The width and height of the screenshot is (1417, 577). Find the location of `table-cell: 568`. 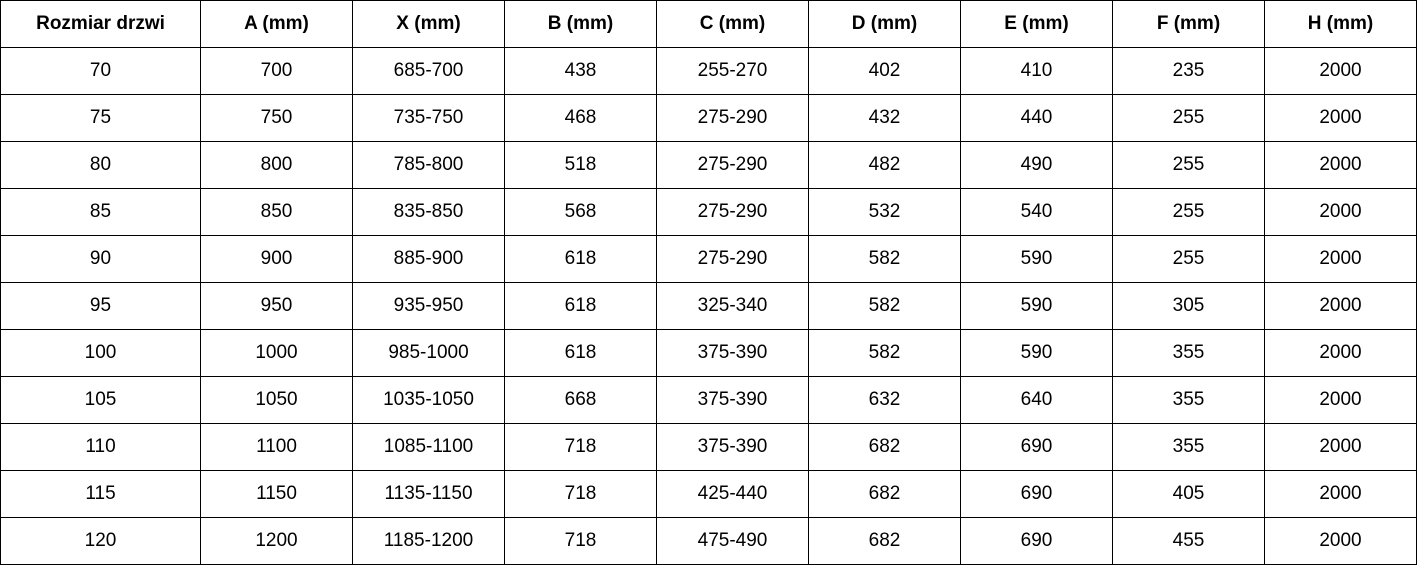

table-cell: 568 is located at coordinates (580, 212).